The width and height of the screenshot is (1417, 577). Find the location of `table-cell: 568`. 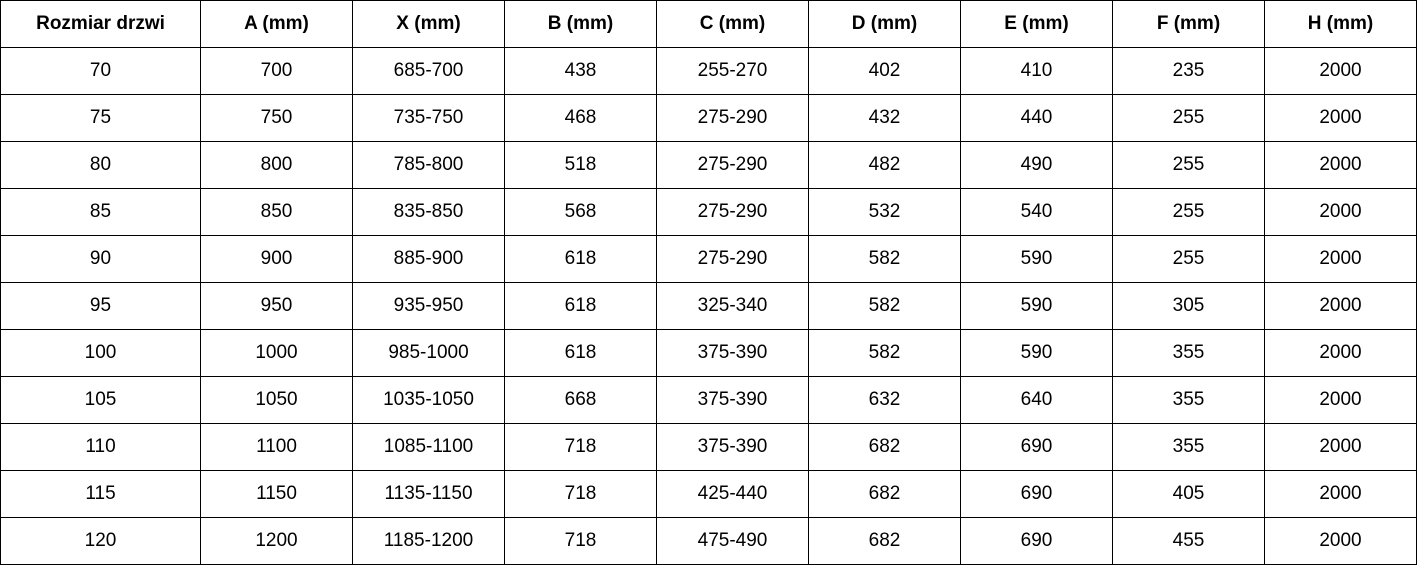

table-cell: 568 is located at coordinates (580, 212).